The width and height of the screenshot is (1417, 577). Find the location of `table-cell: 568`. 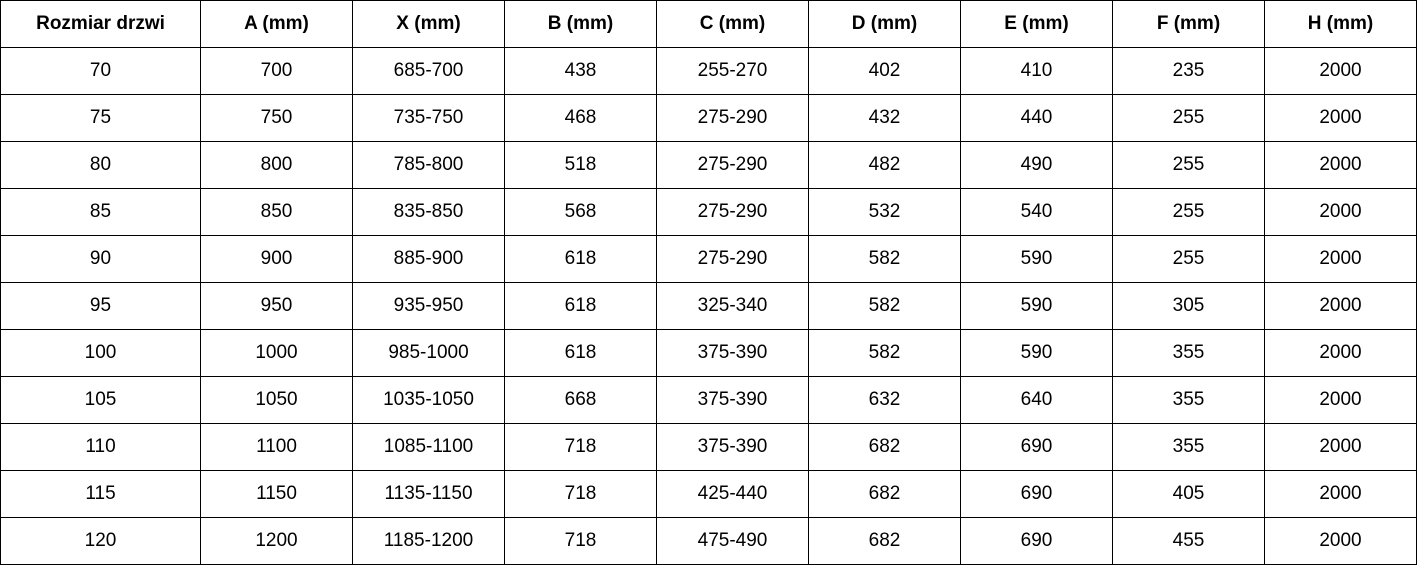

table-cell: 568 is located at coordinates (580, 212).